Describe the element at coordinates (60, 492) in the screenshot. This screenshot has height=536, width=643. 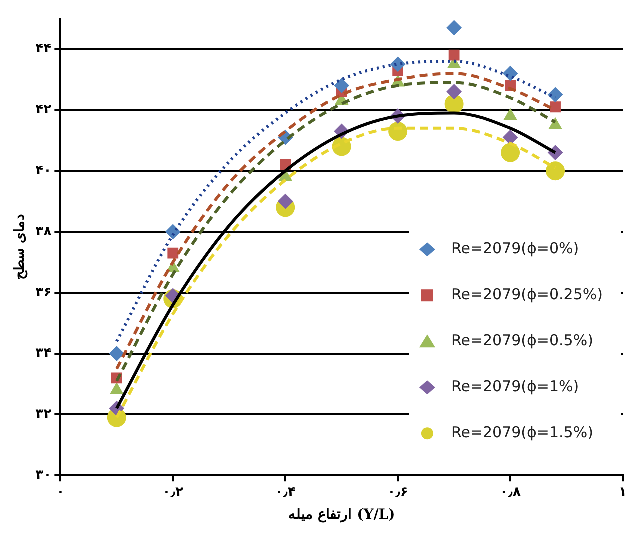
I see `x-tick-label: ۰` at that location.